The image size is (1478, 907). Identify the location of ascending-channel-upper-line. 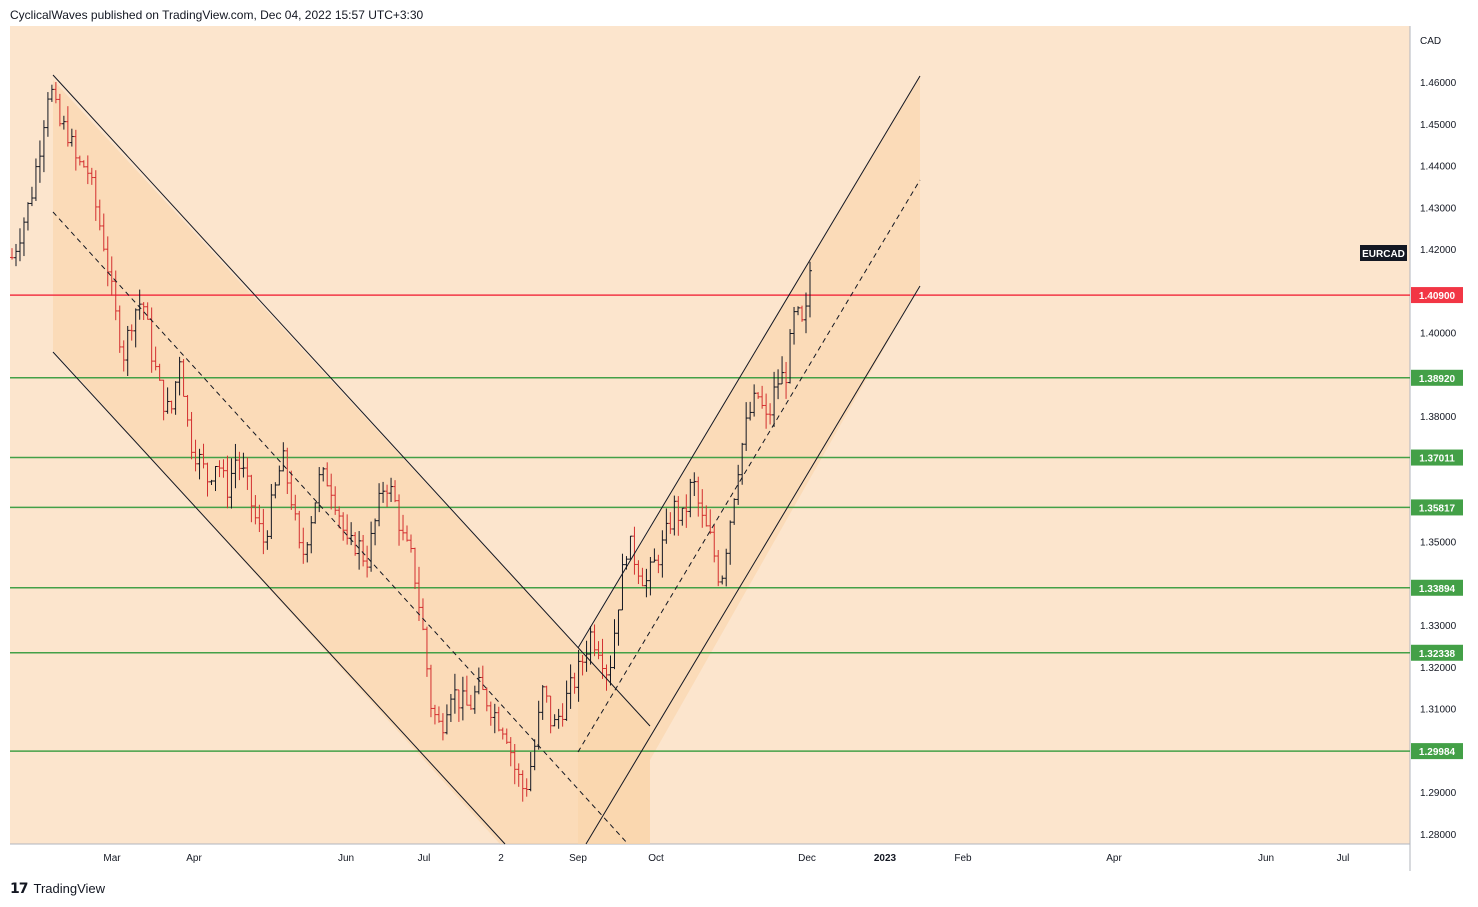
(749, 362).